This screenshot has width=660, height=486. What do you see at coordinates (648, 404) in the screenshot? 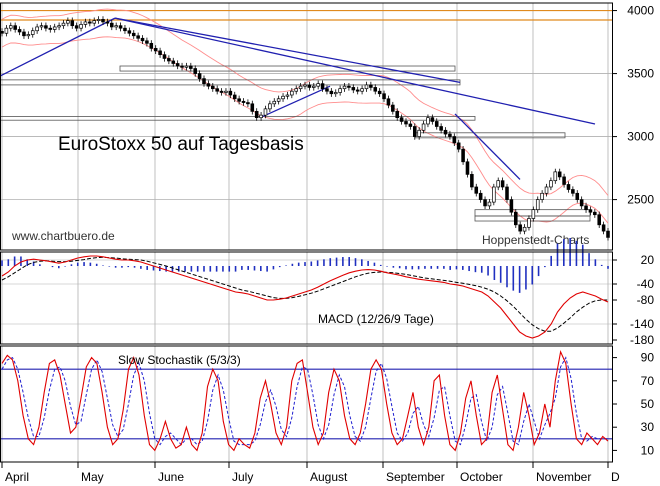
I see `stoch-tick-label-2: 50` at bounding box center [648, 404].